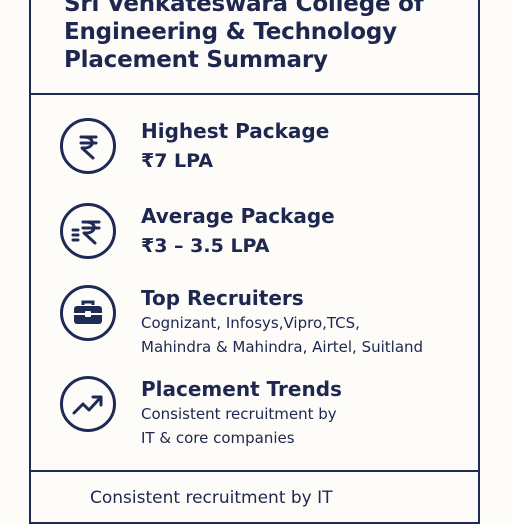  What do you see at coordinates (218, 438) in the screenshot?
I see `placement-trends-line-2: IT & core companies` at bounding box center [218, 438].